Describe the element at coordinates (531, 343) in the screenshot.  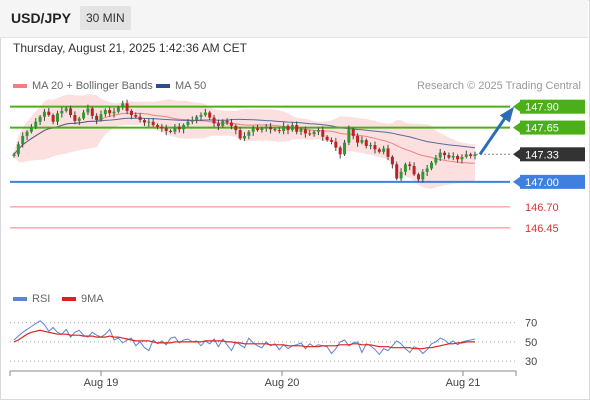
I see `rsi-tick-label: 50` at that location.